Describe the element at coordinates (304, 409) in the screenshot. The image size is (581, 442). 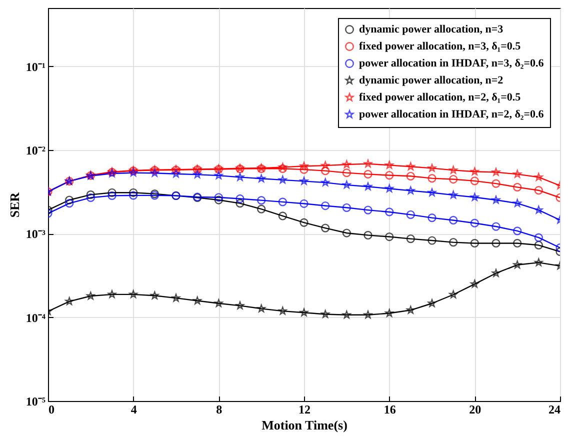
I see `x-tick-label: 12` at that location.